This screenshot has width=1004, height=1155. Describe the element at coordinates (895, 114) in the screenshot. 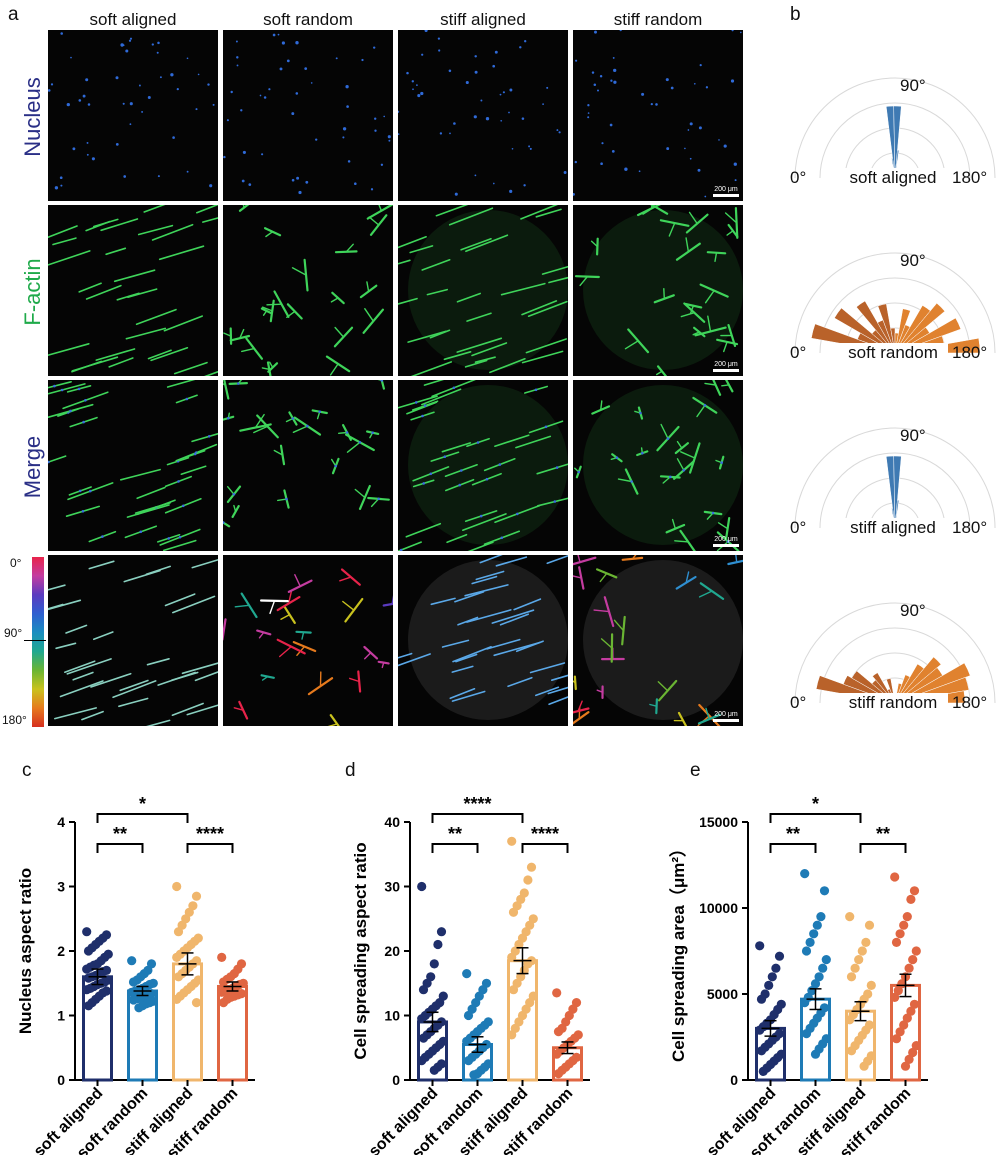

I see `polar-plot-soft-aligned: 0° 90° 180° soft aligned` at that location.